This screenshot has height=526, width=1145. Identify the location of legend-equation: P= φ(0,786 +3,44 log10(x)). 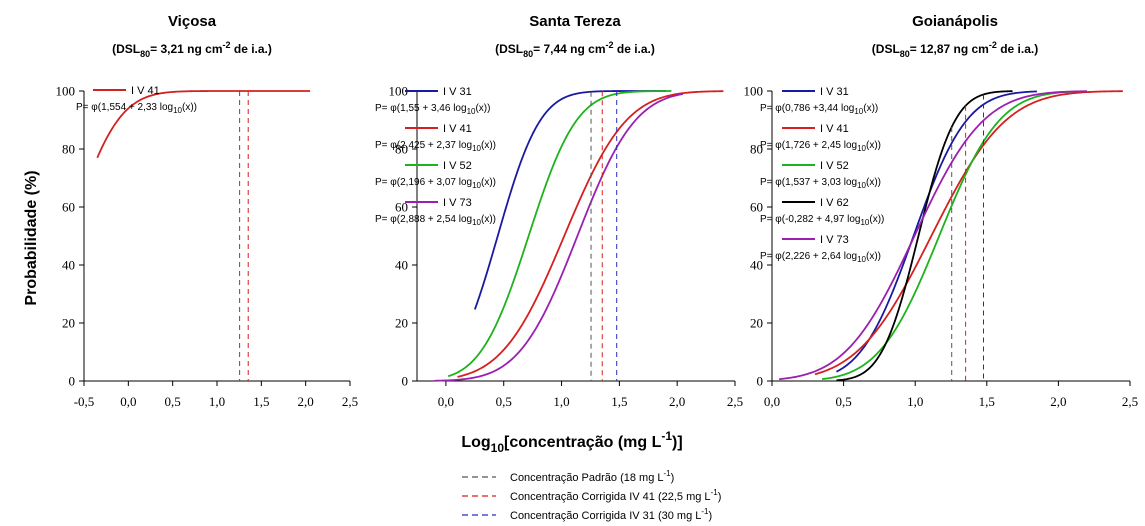
(819, 109).